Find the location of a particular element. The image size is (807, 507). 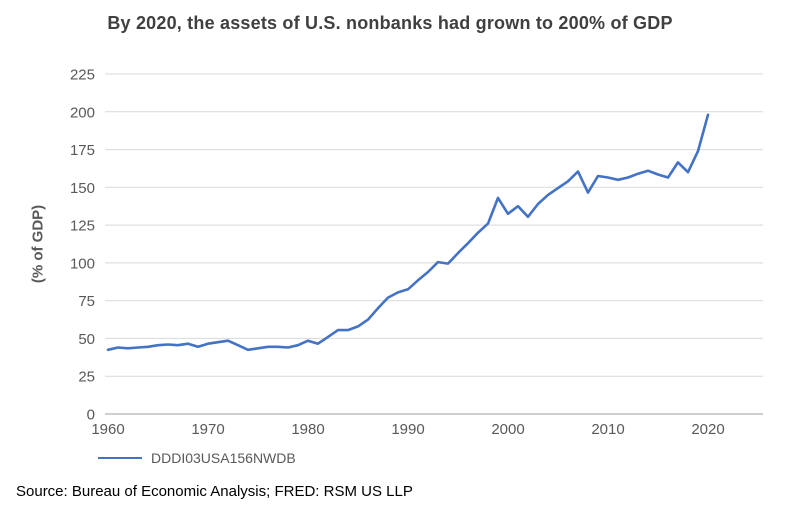

legend: DDDI03USA156NWDB is located at coordinates (197, 458).